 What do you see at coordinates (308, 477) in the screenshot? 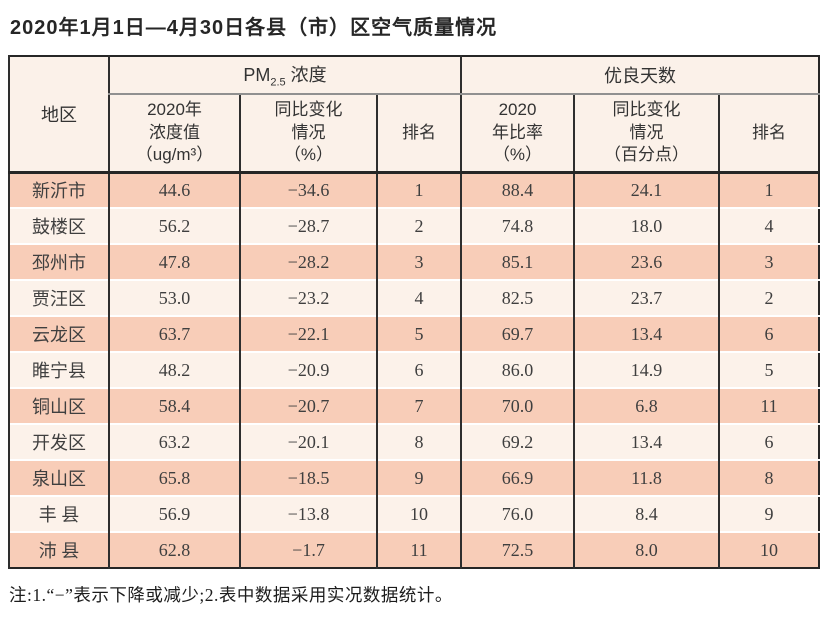
I see `pm-change-cell: −18.5` at bounding box center [308, 477].